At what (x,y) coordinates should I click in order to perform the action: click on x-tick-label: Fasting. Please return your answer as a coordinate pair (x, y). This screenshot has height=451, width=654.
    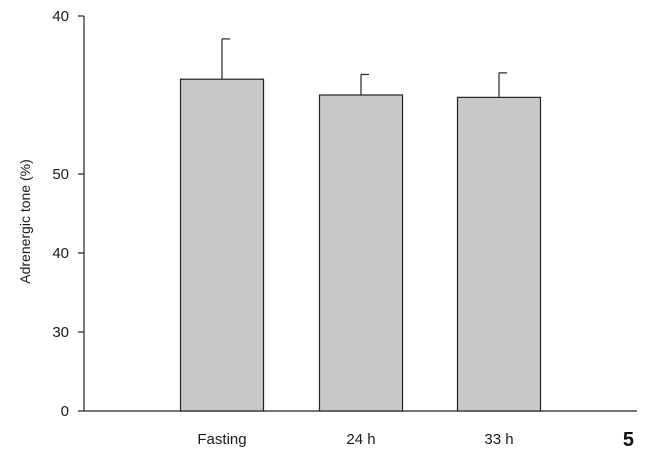
    Looking at the image, I should click on (221, 439).